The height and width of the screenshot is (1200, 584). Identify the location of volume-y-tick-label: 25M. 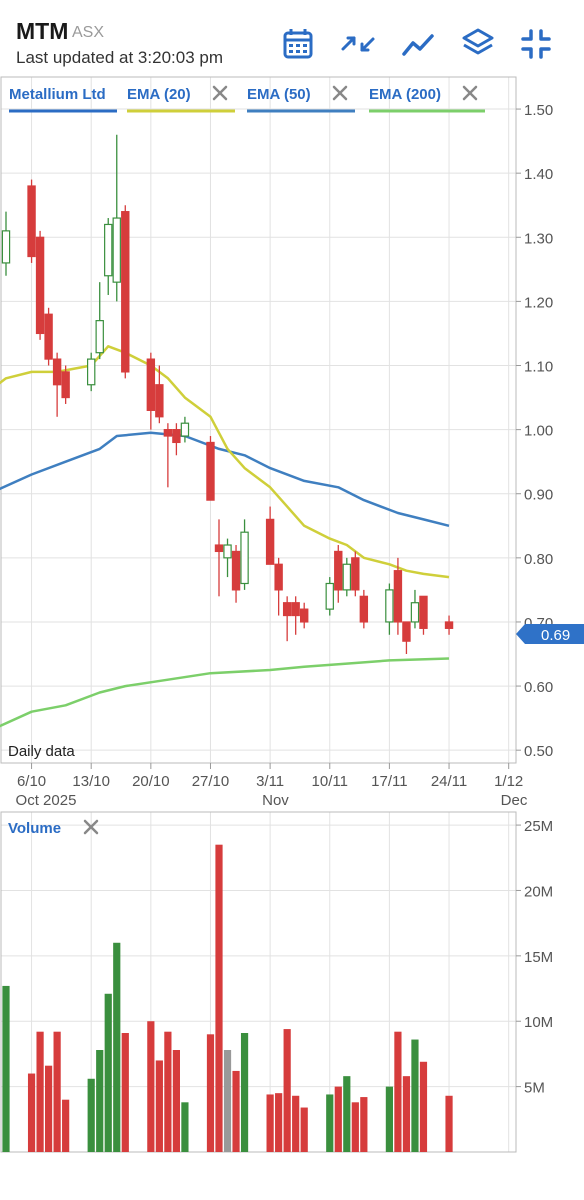
(538, 826).